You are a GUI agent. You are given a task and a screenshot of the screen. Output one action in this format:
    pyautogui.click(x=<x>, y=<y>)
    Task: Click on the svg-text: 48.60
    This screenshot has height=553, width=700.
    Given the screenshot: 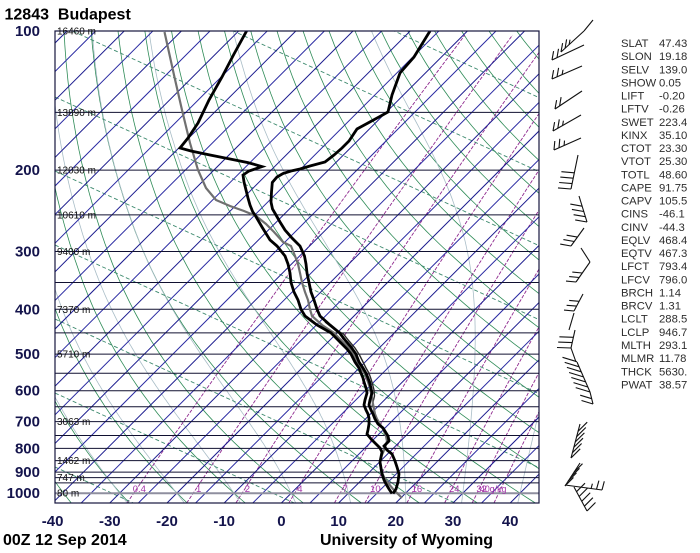 What is the action you would take?
    pyautogui.click(x=673, y=175)
    